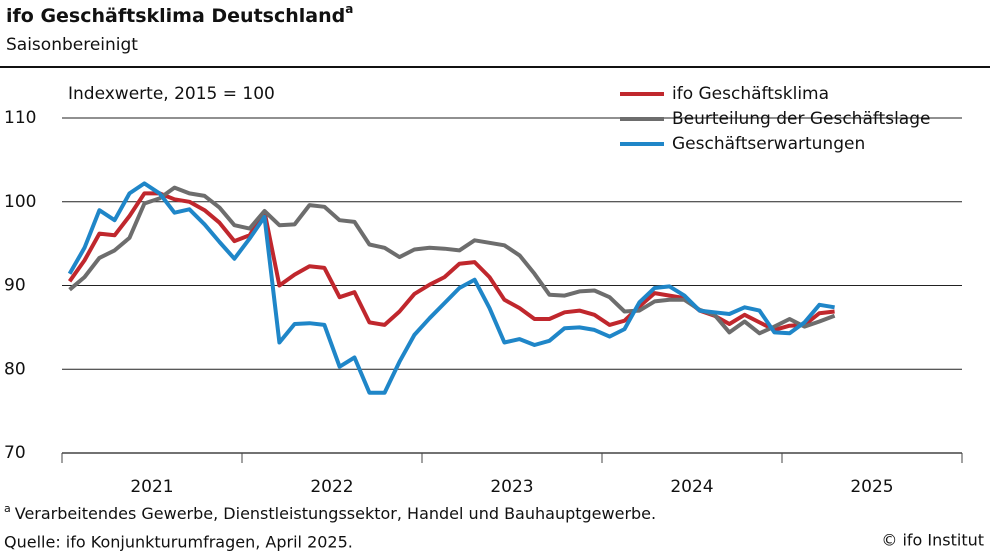 Image resolution: width=990 pixels, height=557 pixels. I want to click on footnote-mark: a, so click(7, 508).